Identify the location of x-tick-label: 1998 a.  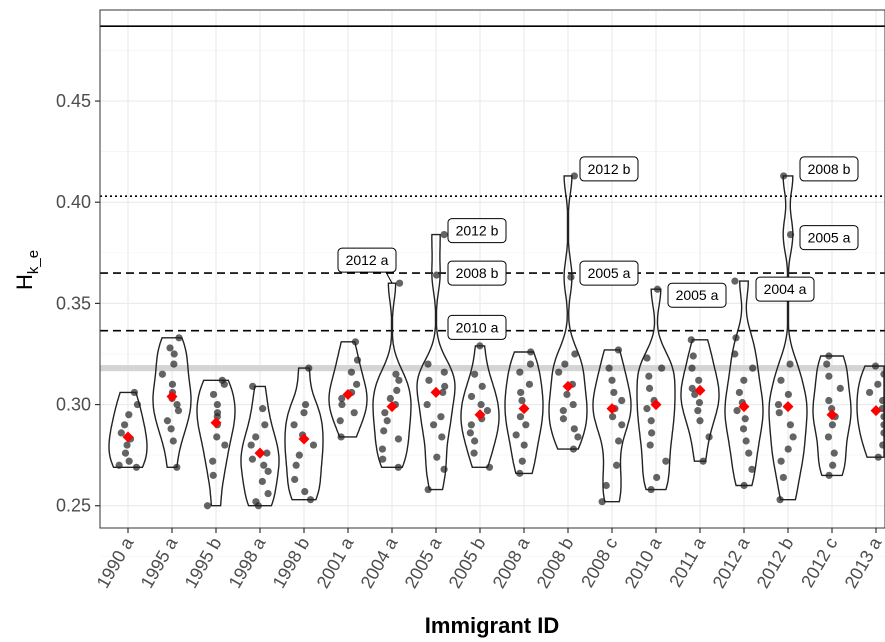
(247, 562).